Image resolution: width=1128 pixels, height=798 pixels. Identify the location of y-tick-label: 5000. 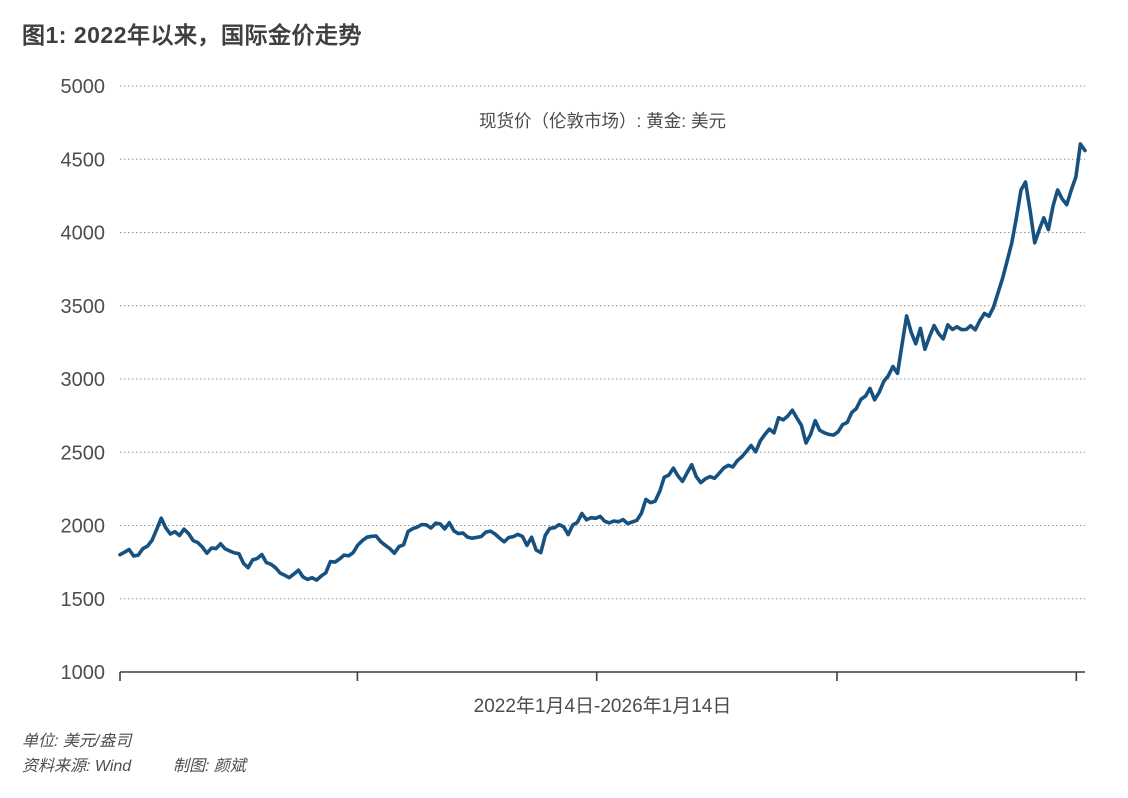
(83, 87).